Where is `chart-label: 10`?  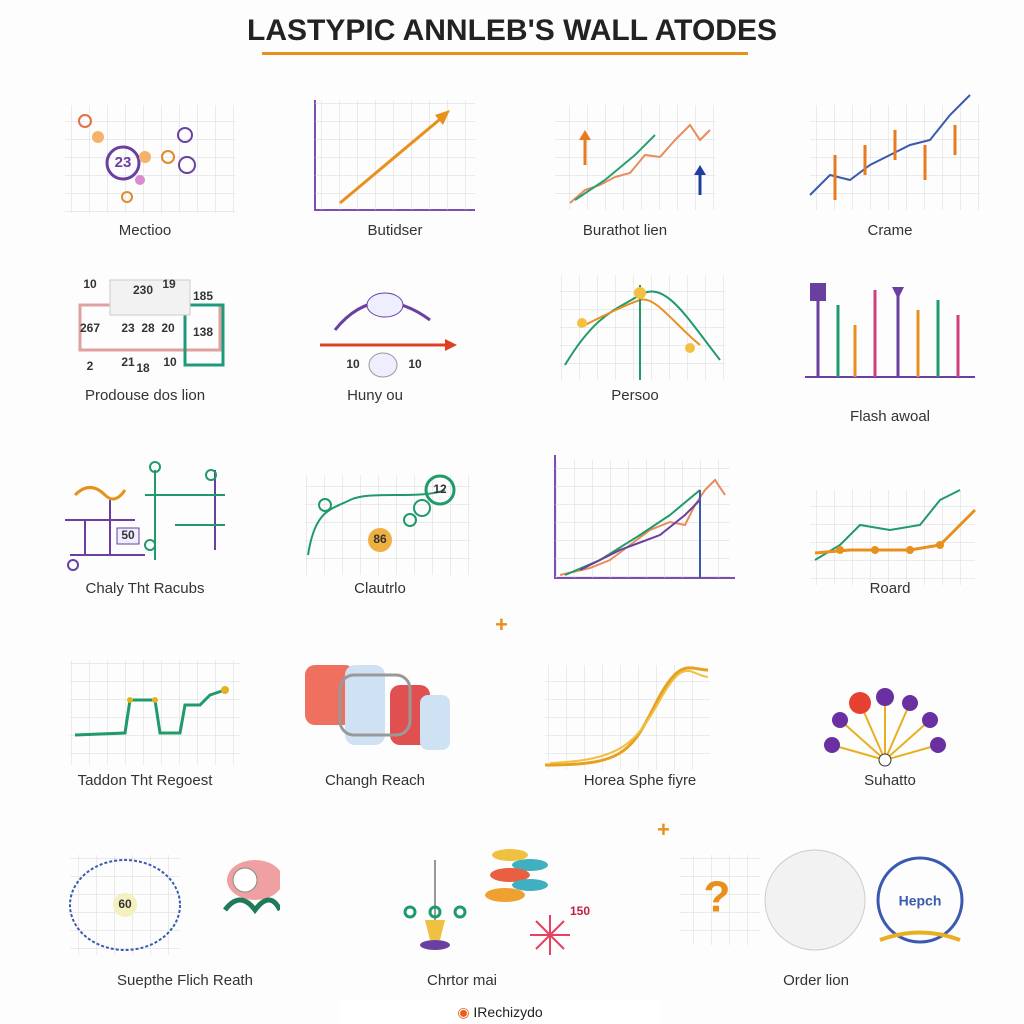
chart-label: 10 is located at coordinates (170, 362).